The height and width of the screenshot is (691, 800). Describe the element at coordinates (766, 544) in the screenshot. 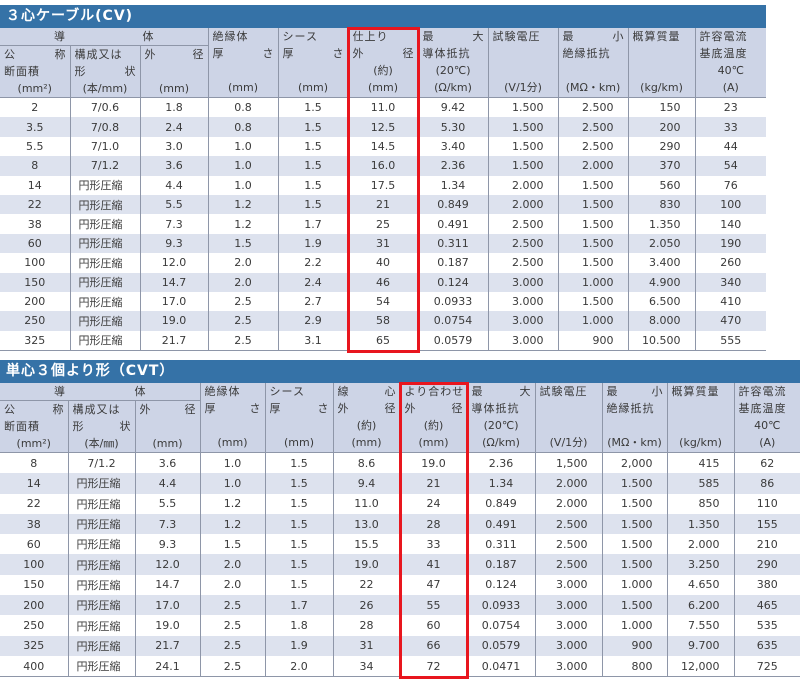

I see `table-cell: 210` at that location.